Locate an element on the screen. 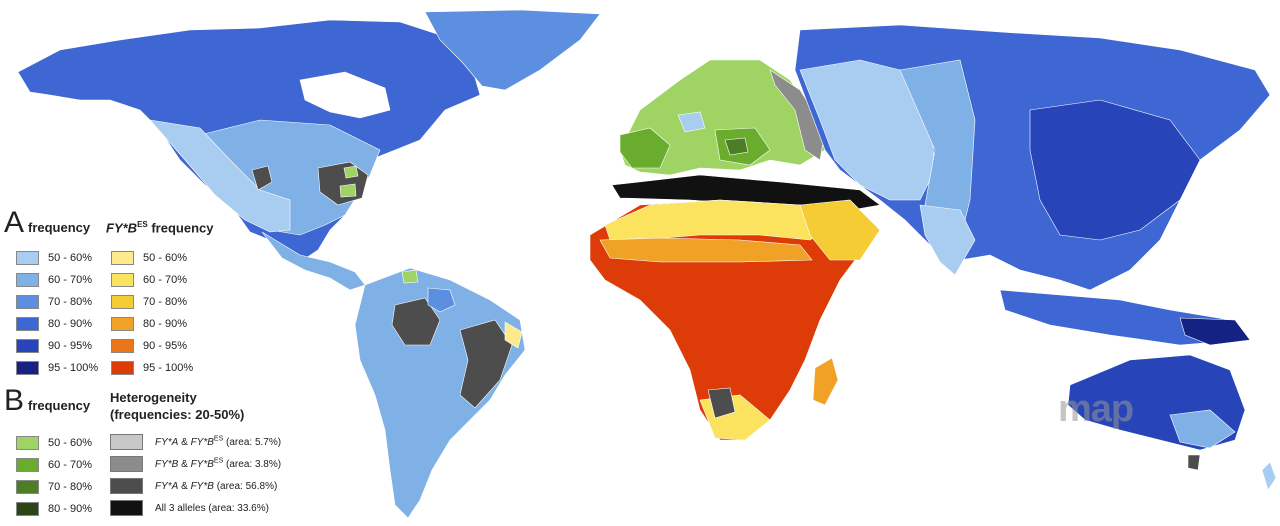  legend-bes-item-1-label: 50 - 60% is located at coordinates (165, 258).